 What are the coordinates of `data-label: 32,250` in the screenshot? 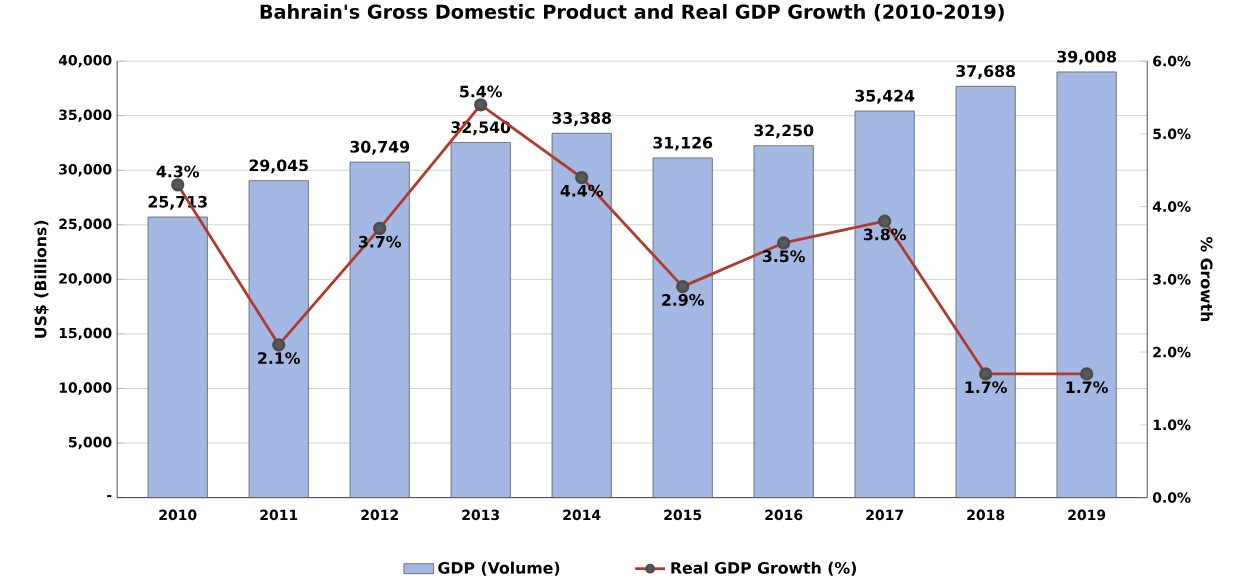 It's located at (784, 131).